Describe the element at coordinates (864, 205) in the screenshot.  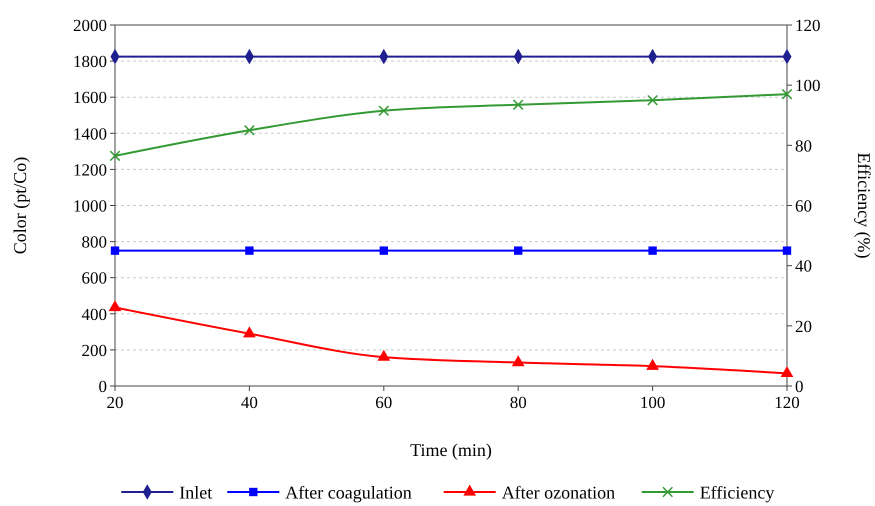
I see `y2-axis-title: Efficiency (%)` at that location.